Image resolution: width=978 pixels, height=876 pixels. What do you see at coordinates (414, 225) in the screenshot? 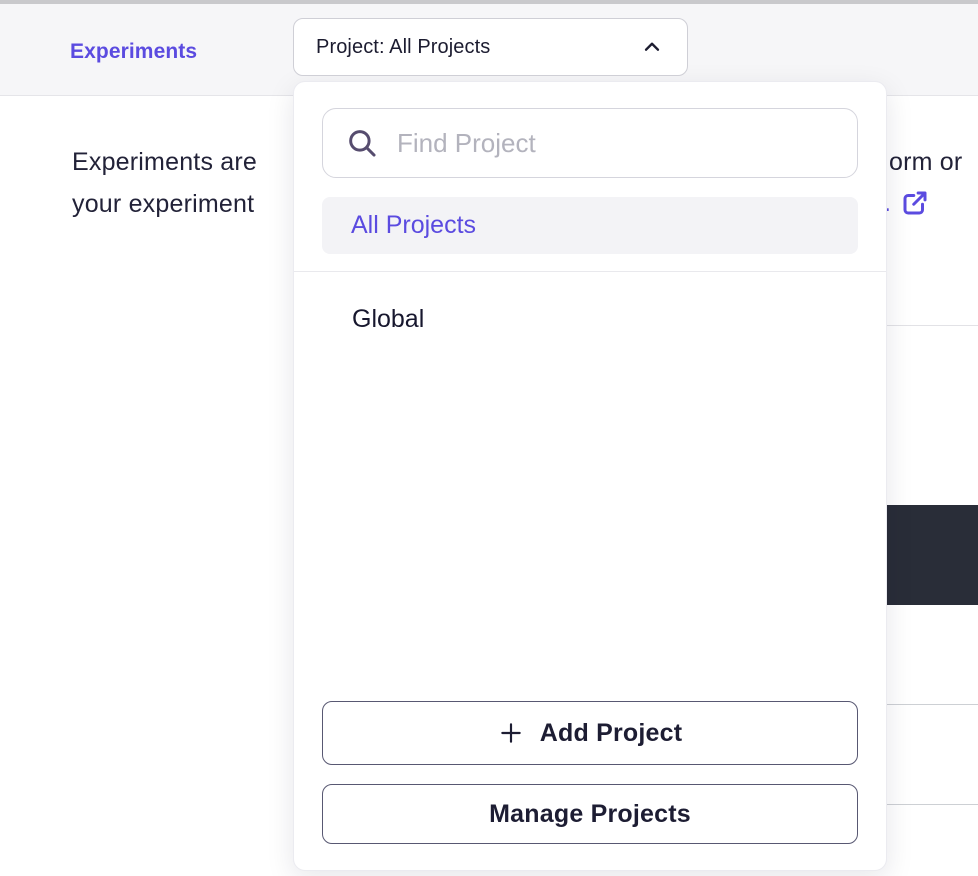
I see `dropdown-item-label: All Projects` at bounding box center [414, 225].